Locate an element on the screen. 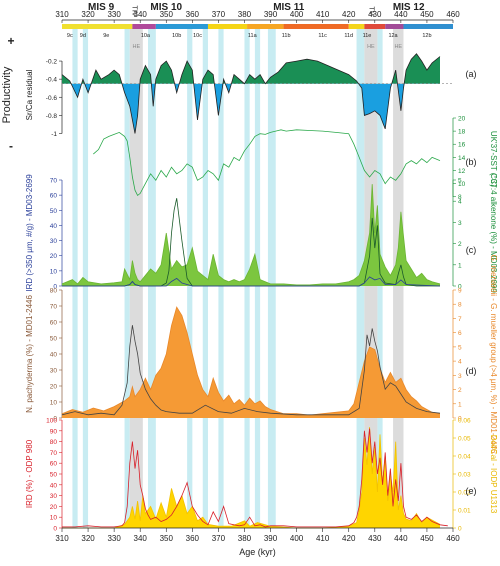  substage-label: 9e is located at coordinates (106, 36).